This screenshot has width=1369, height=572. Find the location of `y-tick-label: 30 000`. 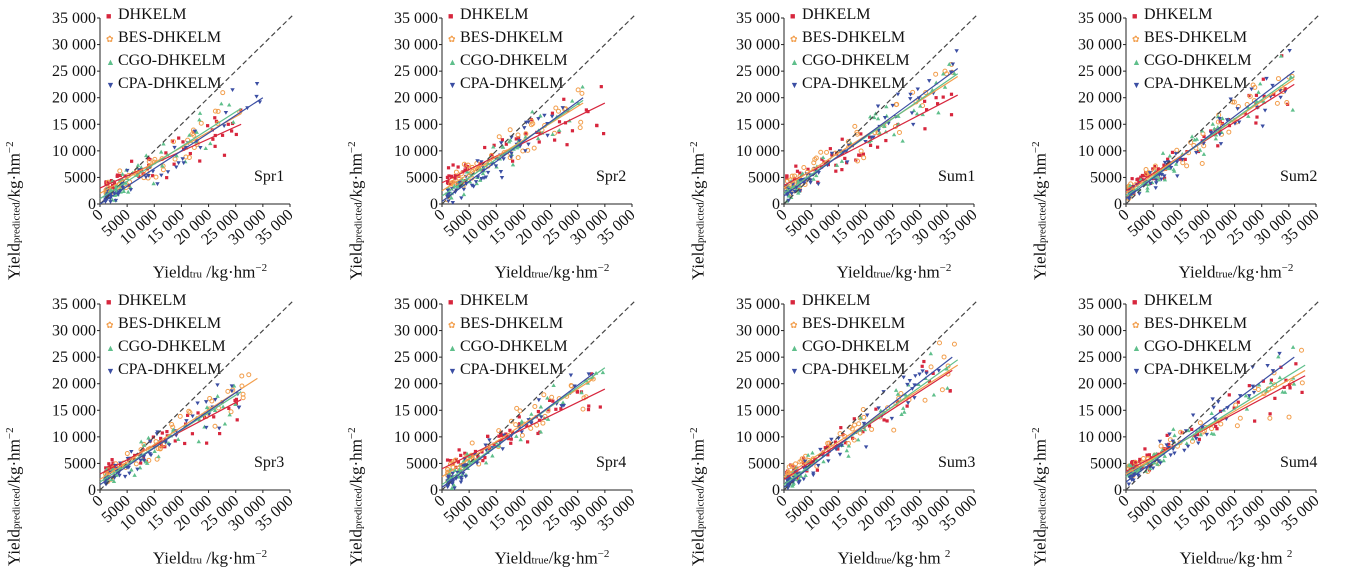

y-tick-label: 30 000 is located at coordinates (74, 45).